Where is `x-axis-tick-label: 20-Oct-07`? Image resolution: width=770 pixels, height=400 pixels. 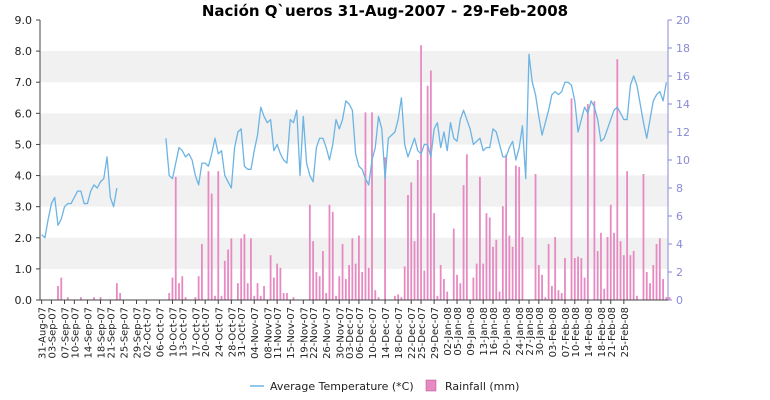 x-axis-tick-label: 20-Oct-07 is located at coordinates (206, 332).